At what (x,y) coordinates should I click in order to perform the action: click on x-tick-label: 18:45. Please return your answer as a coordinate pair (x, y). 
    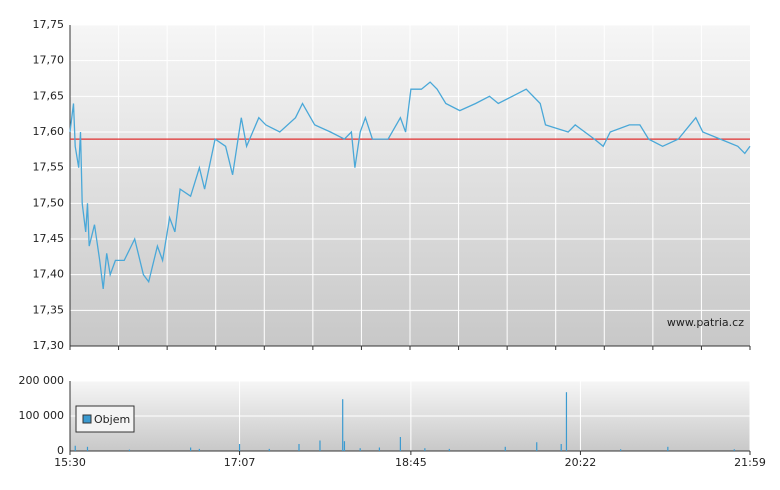
    Looking at the image, I should click on (411, 462).